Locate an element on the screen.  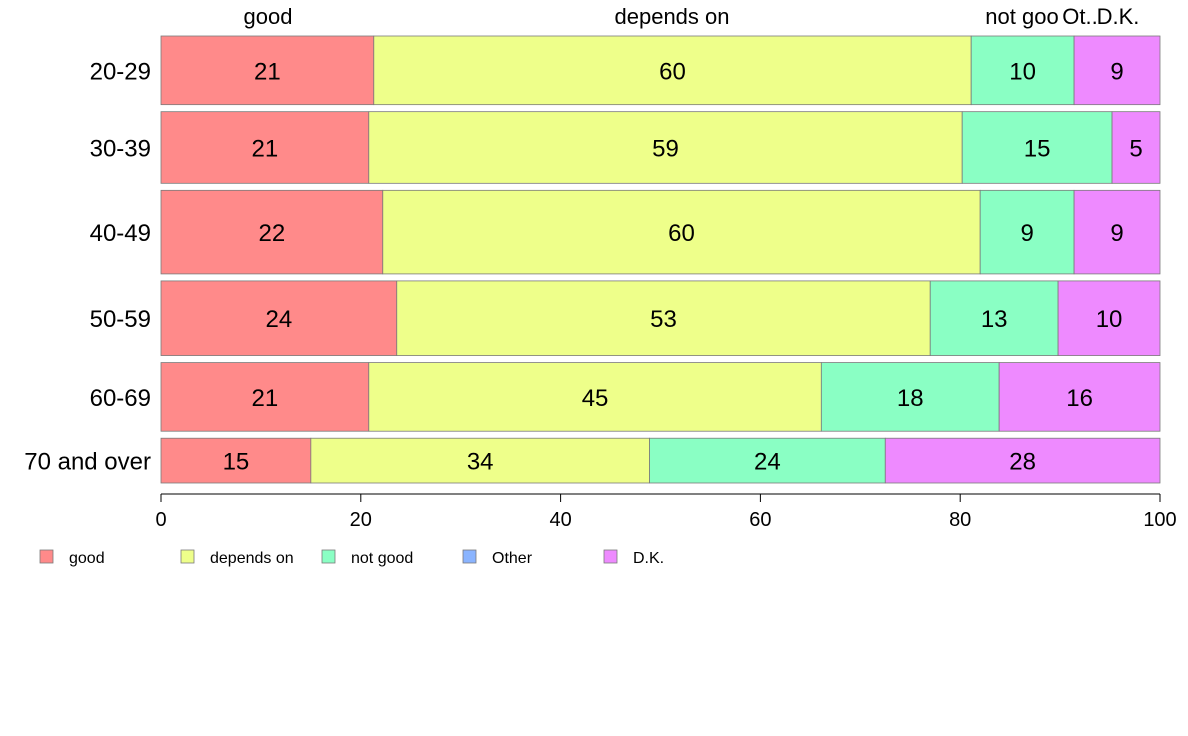
x-axis: 0 20 40 60 80 100 is located at coordinates (666, 512).